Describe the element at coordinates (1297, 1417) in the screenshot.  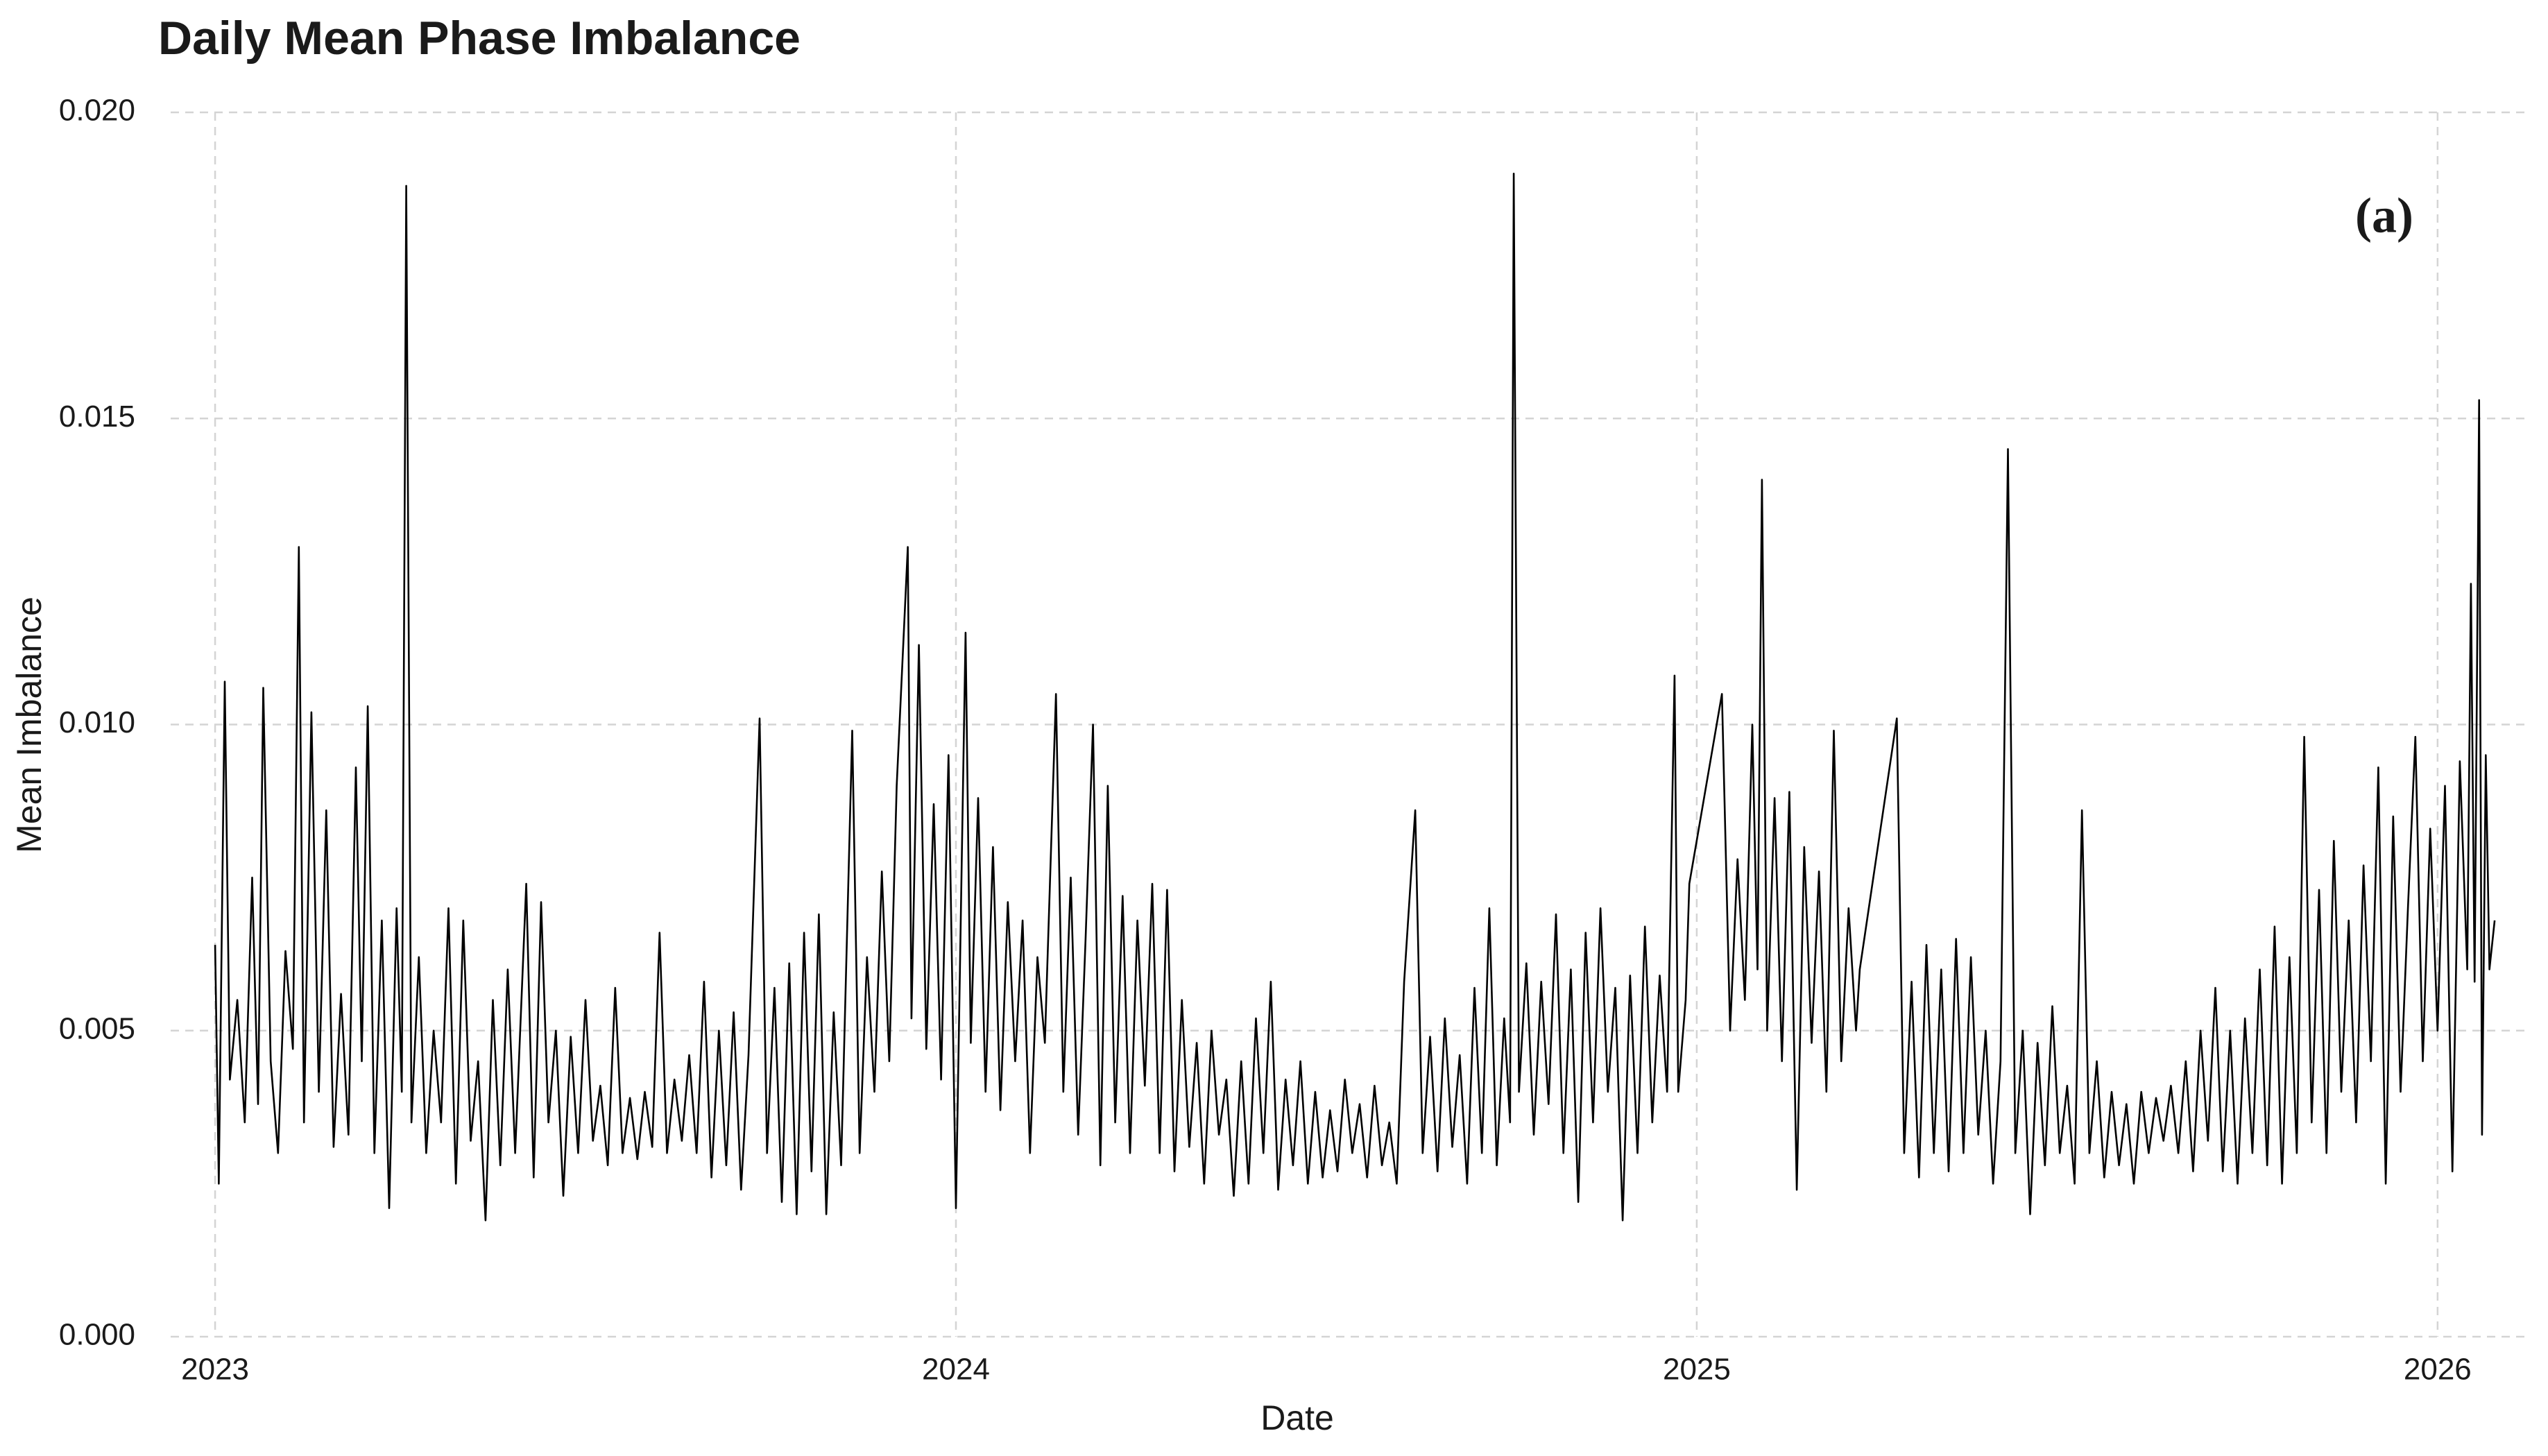
I see `x-axis-label: Date` at that location.